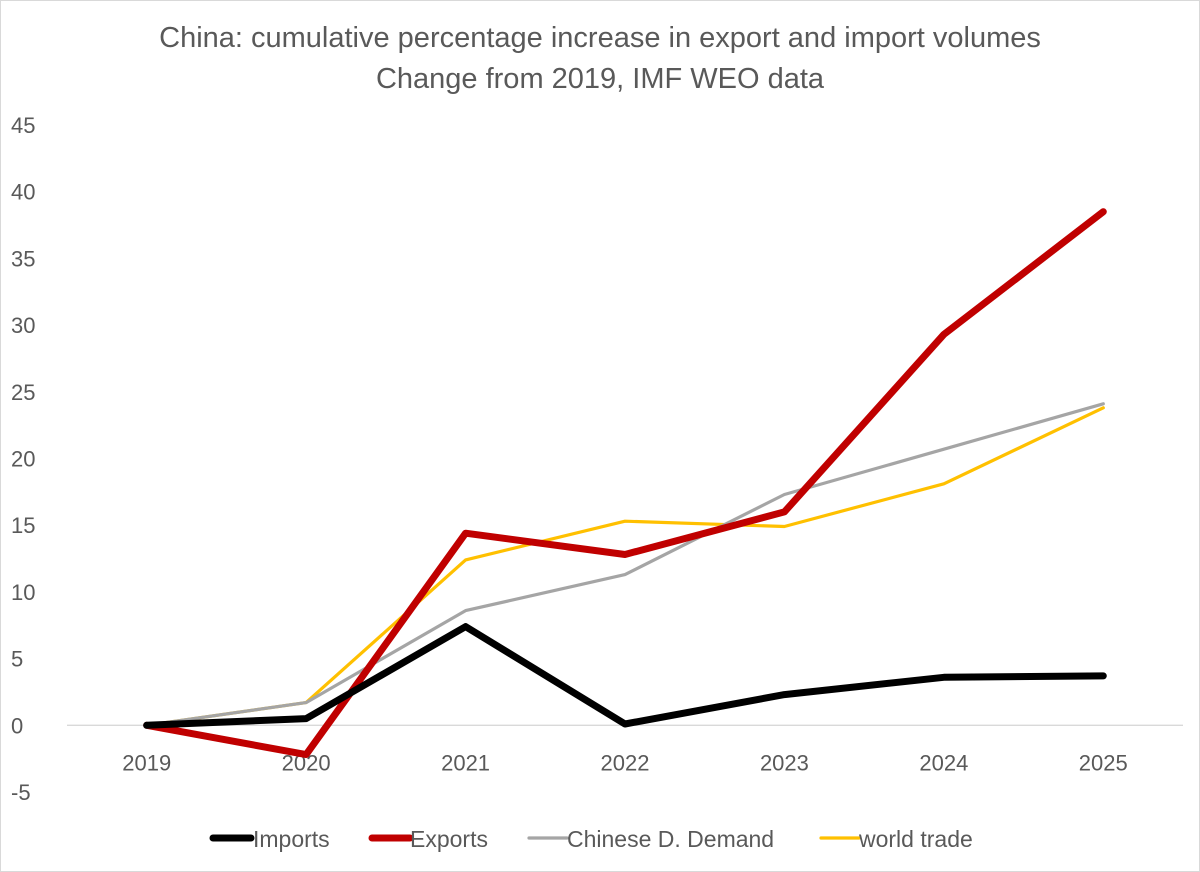 Image resolution: width=1200 pixels, height=872 pixels. What do you see at coordinates (17, 659) in the screenshot?
I see `y-tick-label: 5` at bounding box center [17, 659].